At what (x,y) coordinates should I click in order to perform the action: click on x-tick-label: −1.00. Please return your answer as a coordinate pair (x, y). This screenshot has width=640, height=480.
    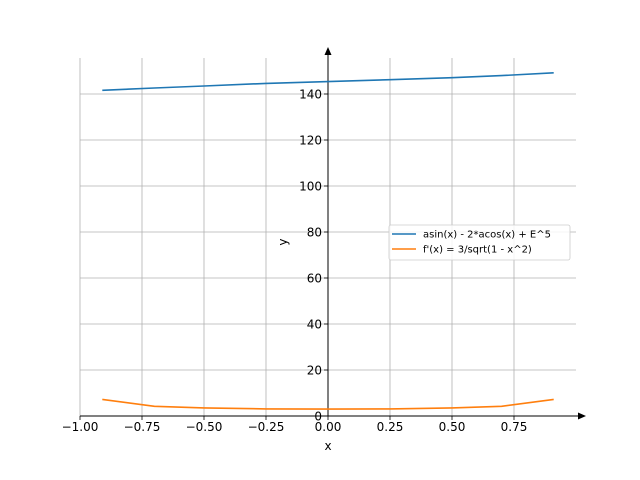
    Looking at the image, I should click on (80, 427).